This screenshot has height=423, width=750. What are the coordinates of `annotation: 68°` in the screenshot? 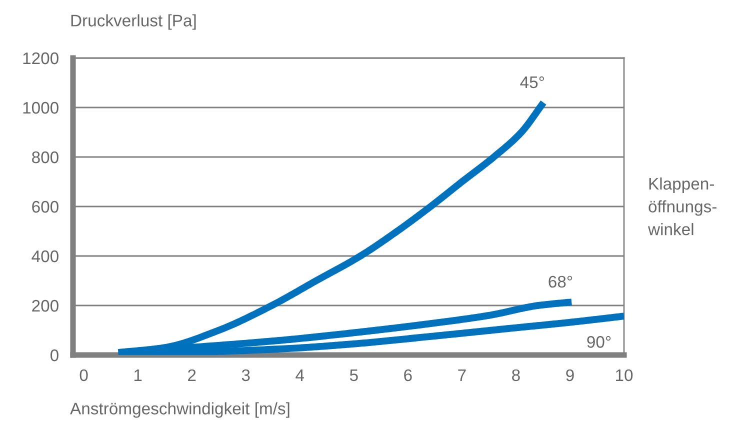 It's located at (560, 282).